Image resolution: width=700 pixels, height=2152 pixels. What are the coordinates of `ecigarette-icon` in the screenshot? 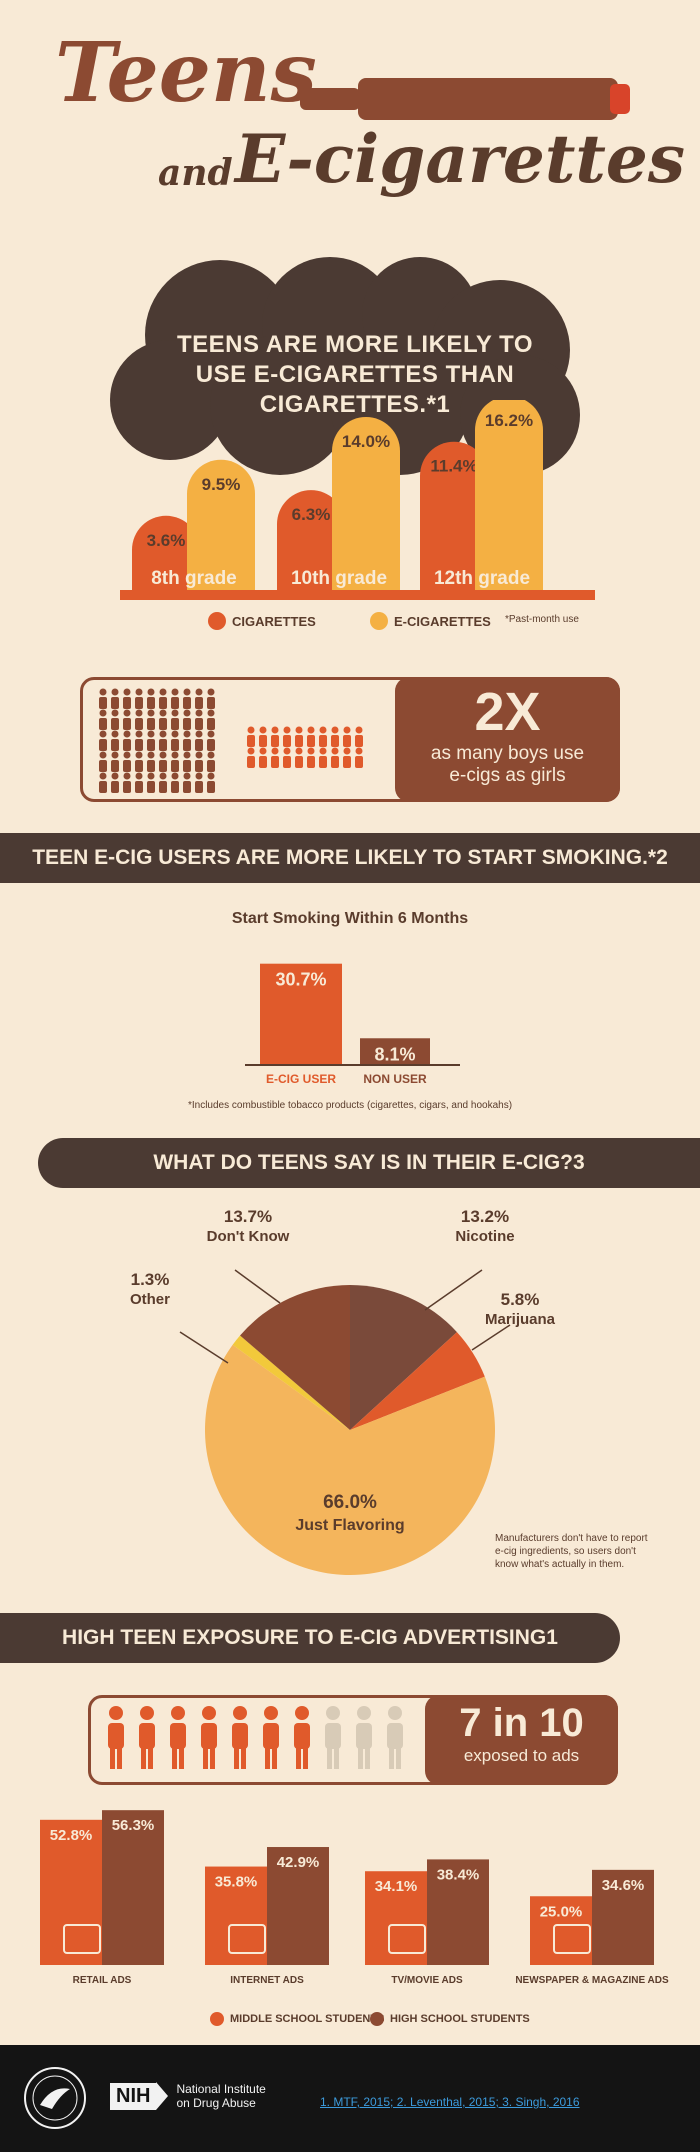 It's located at (379, 621).